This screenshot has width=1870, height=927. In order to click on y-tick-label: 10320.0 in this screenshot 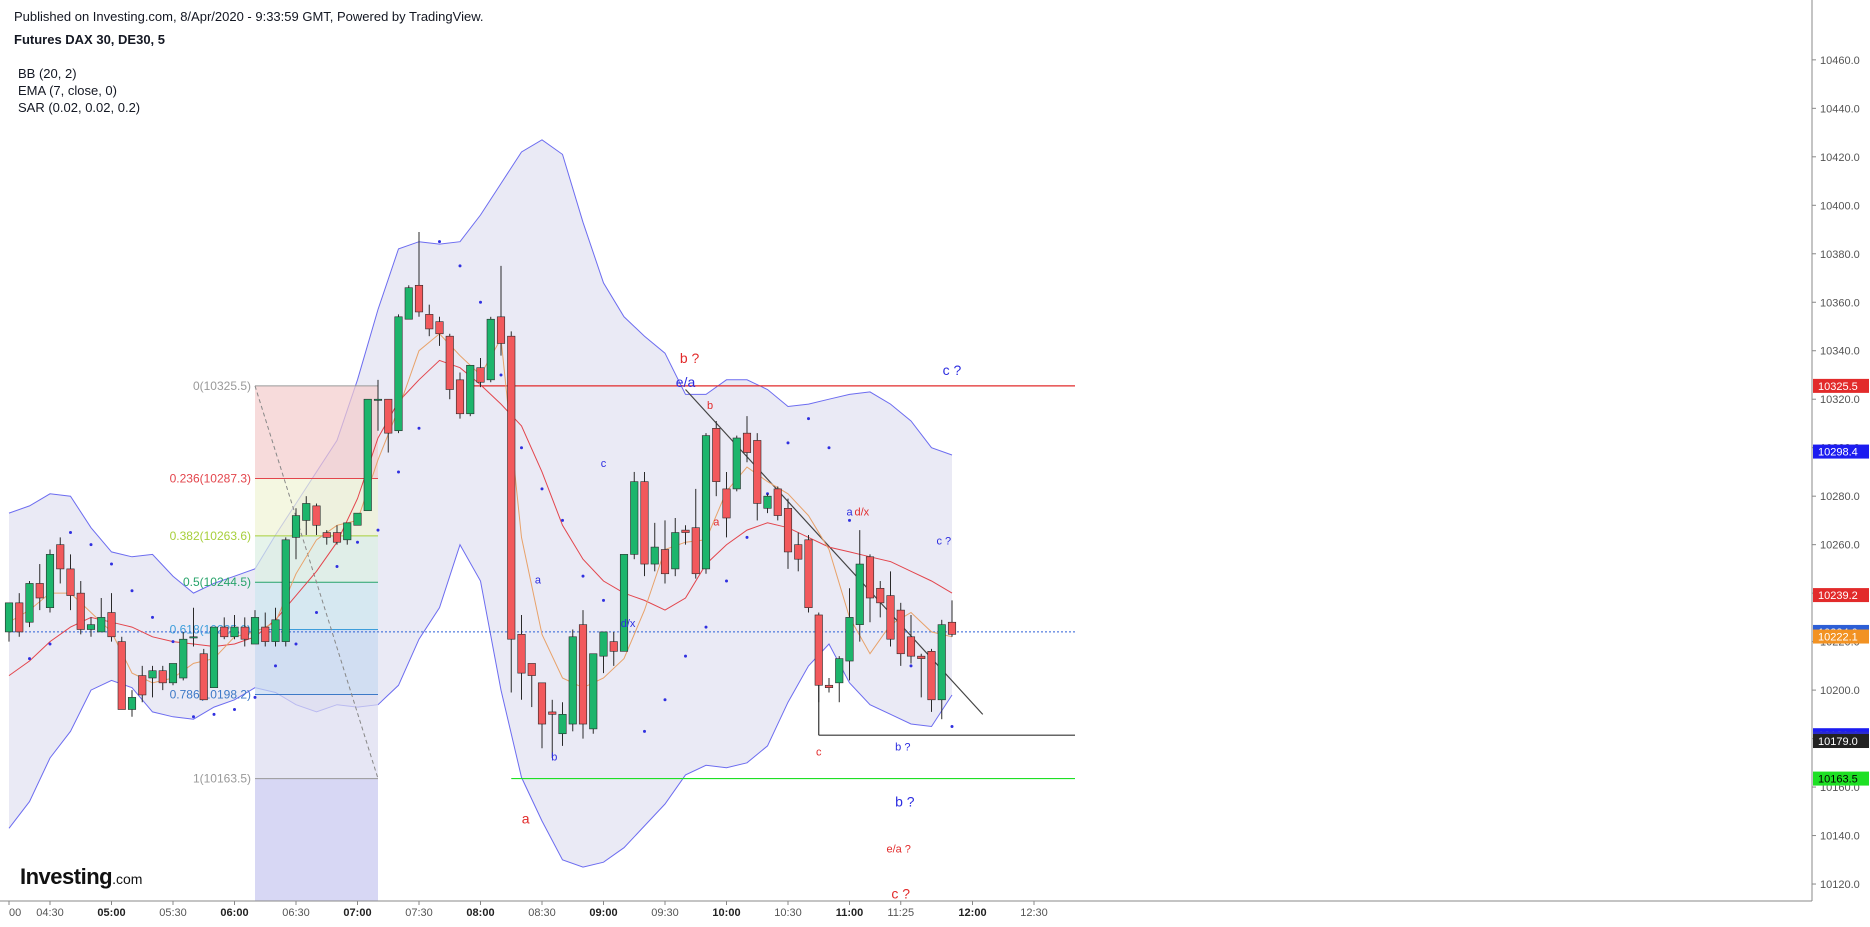, I will do `click(1840, 400)`.